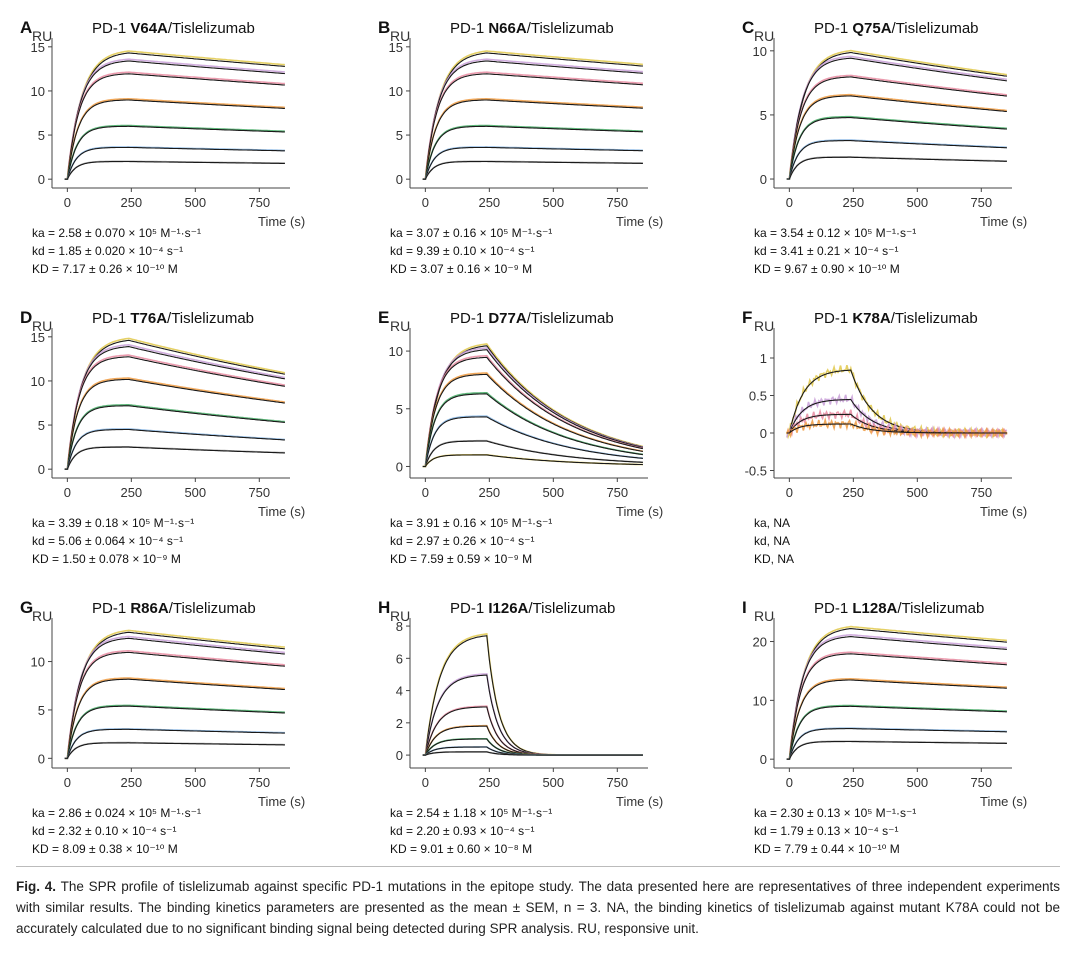 The image size is (1080, 975). Describe the element at coordinates (538, 866) in the screenshot. I see `caption-divider` at that location.